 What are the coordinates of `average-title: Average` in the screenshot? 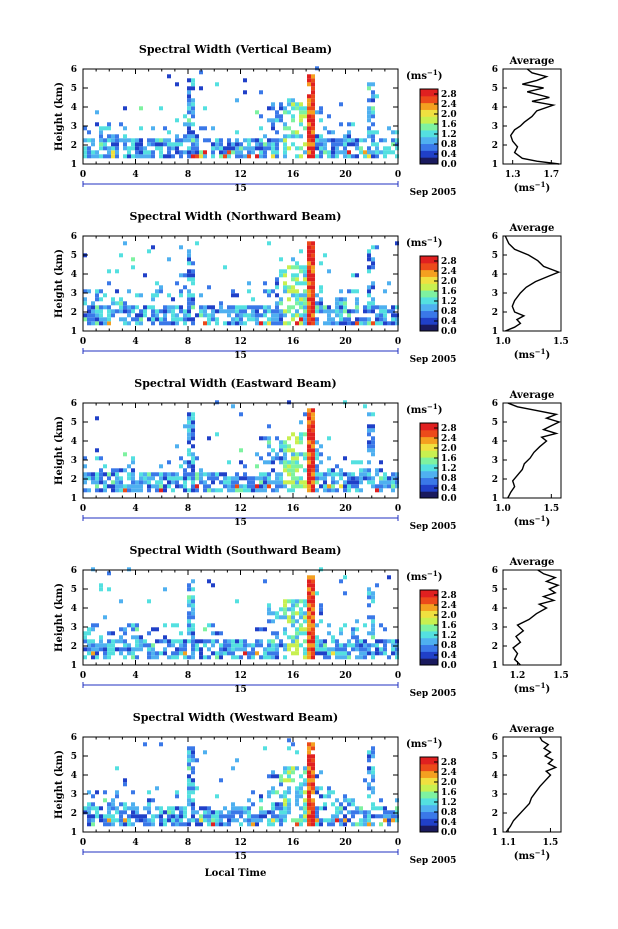 It's located at (532, 395).